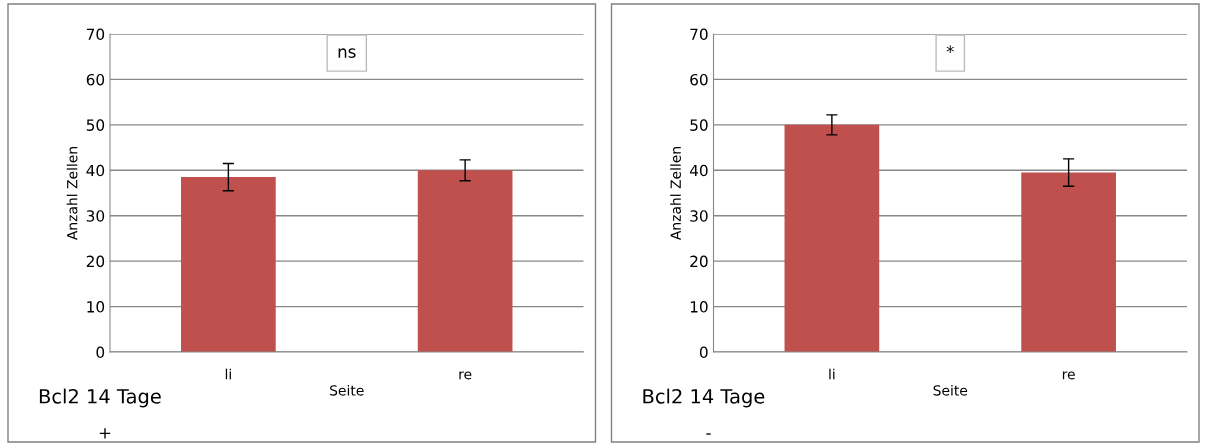 This screenshot has width=1207, height=446. I want to click on annotation: ns, so click(347, 53).